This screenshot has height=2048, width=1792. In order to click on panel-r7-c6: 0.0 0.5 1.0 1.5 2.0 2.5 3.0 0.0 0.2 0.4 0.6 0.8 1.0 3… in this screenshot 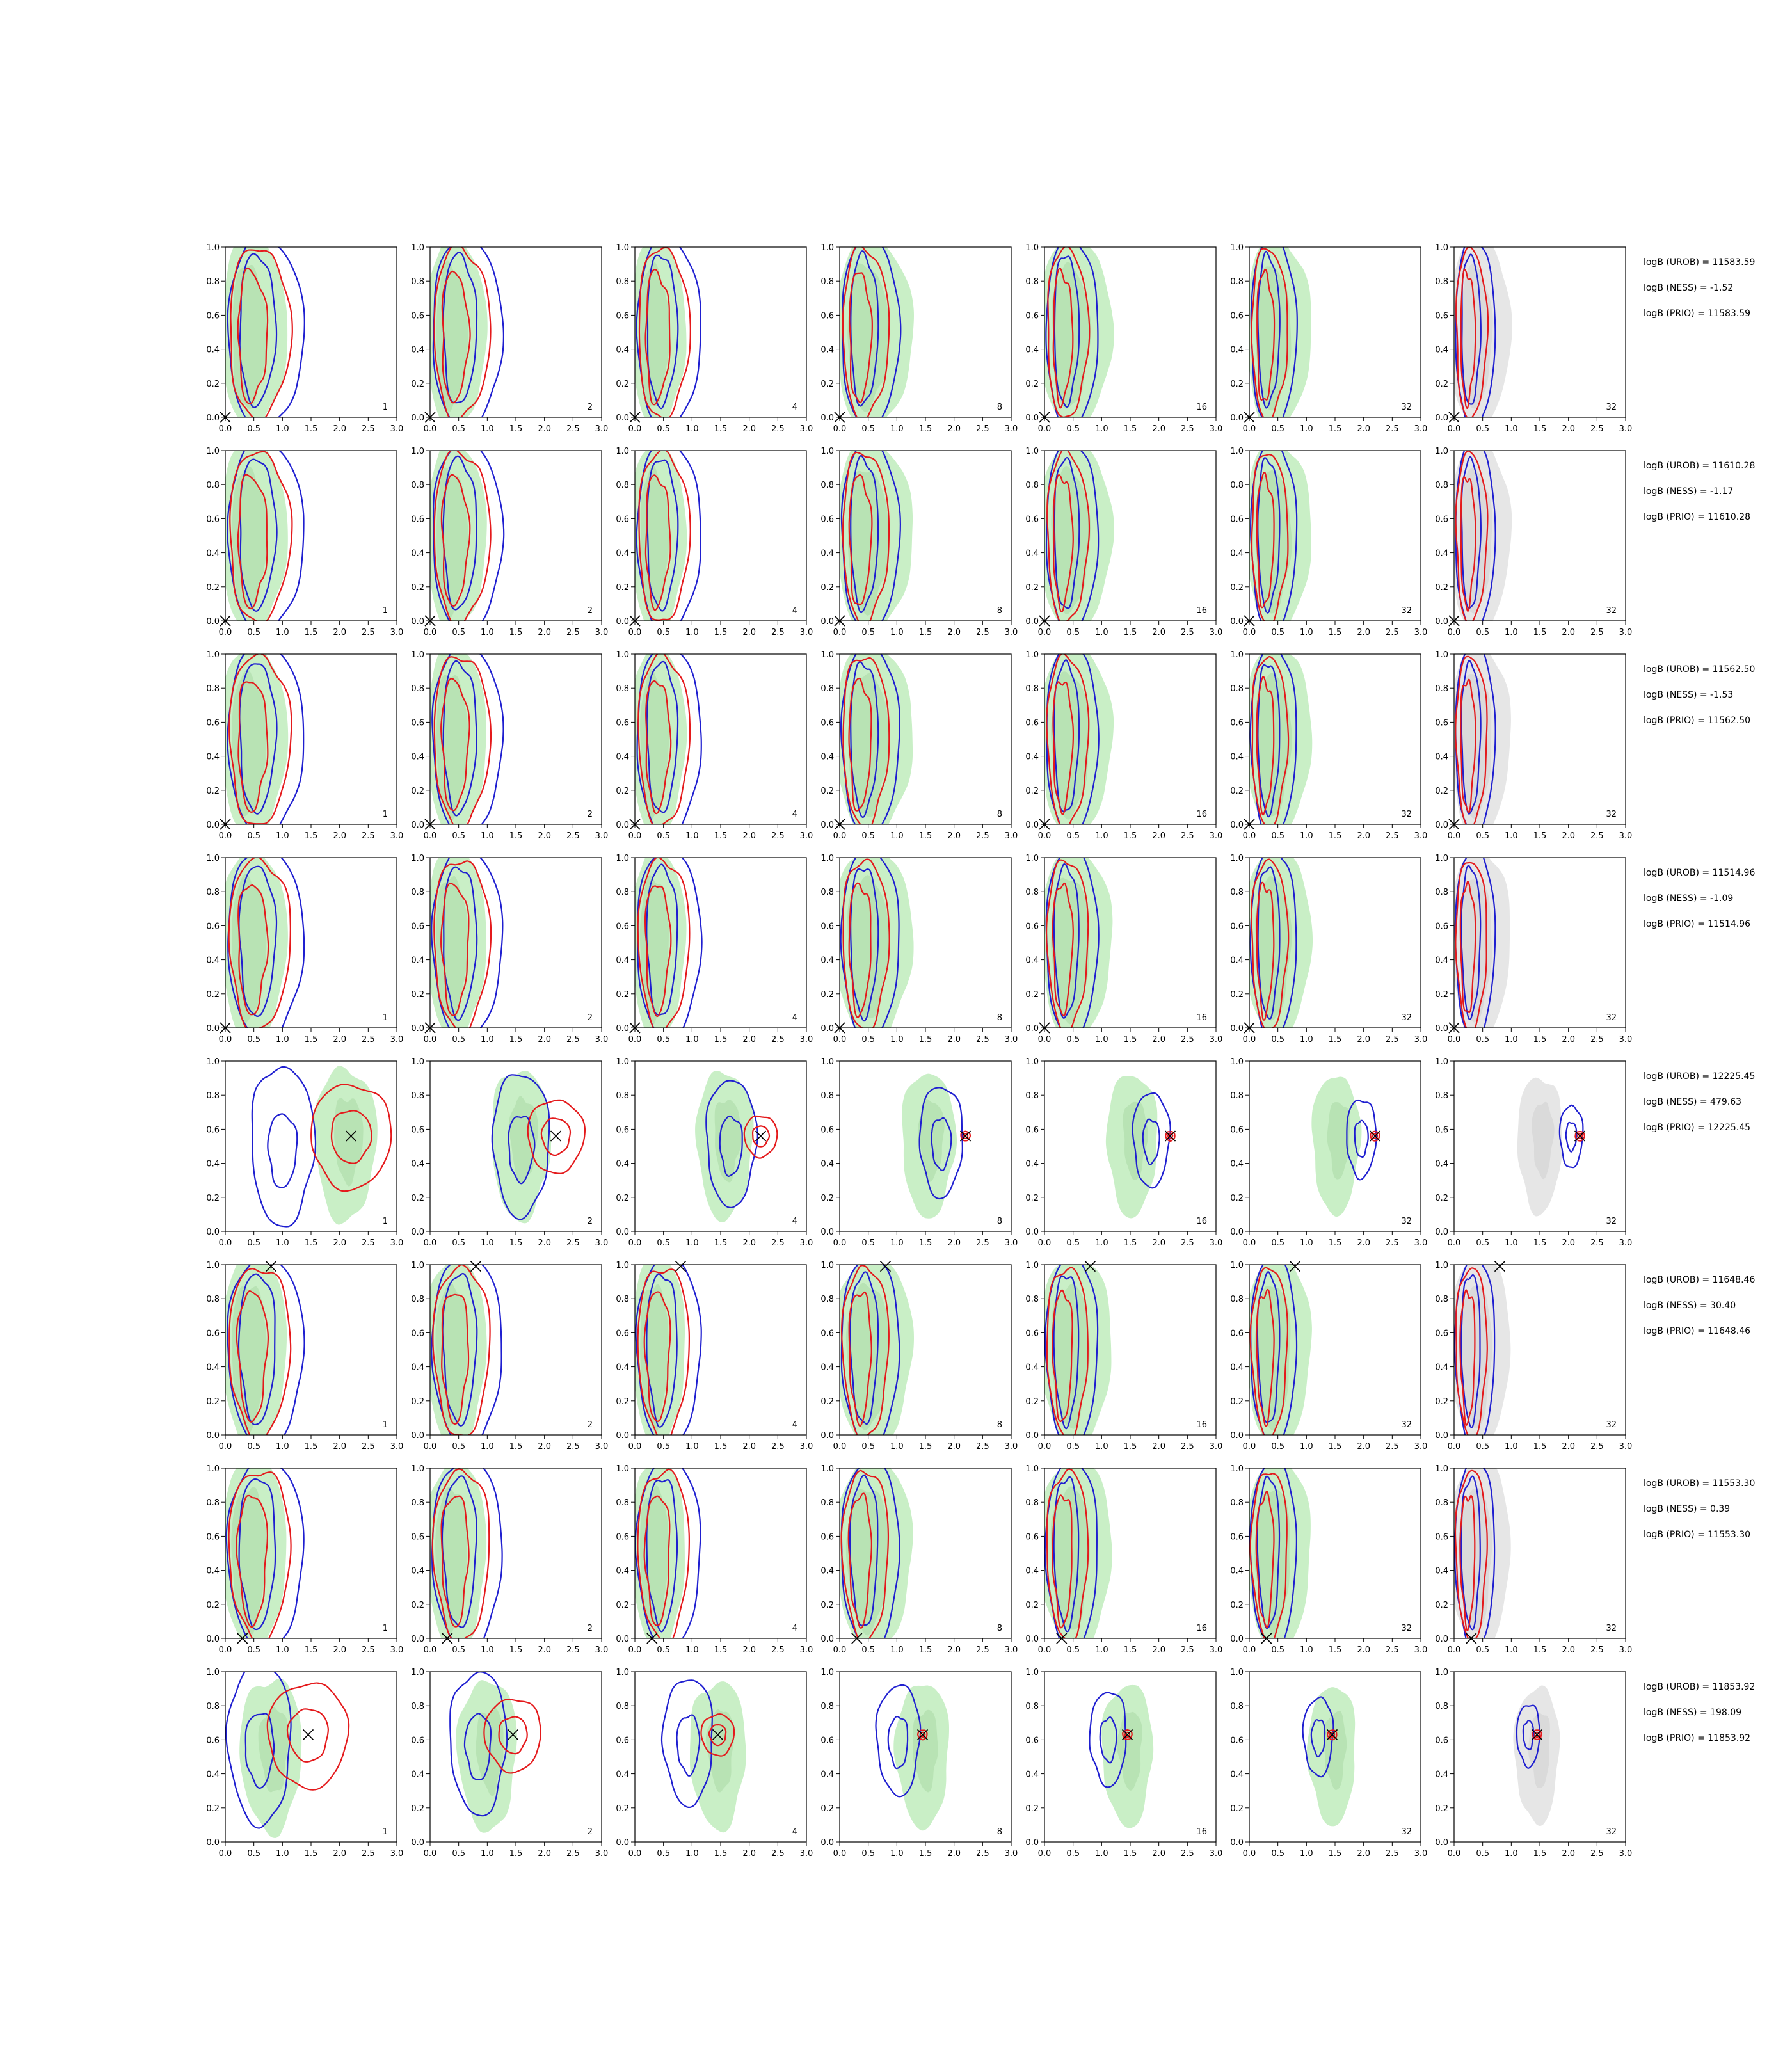, I will do `click(1328, 1559)`.